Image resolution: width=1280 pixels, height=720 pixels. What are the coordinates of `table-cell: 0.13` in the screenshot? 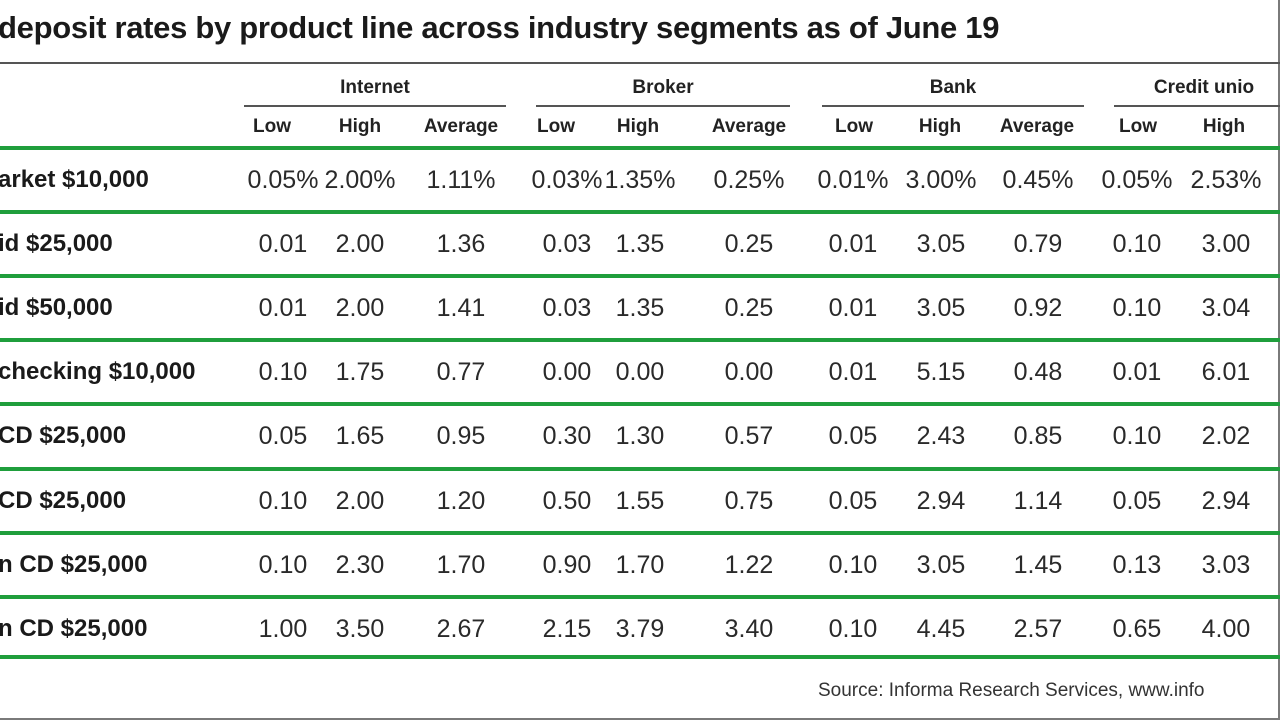 It's located at (1137, 565).